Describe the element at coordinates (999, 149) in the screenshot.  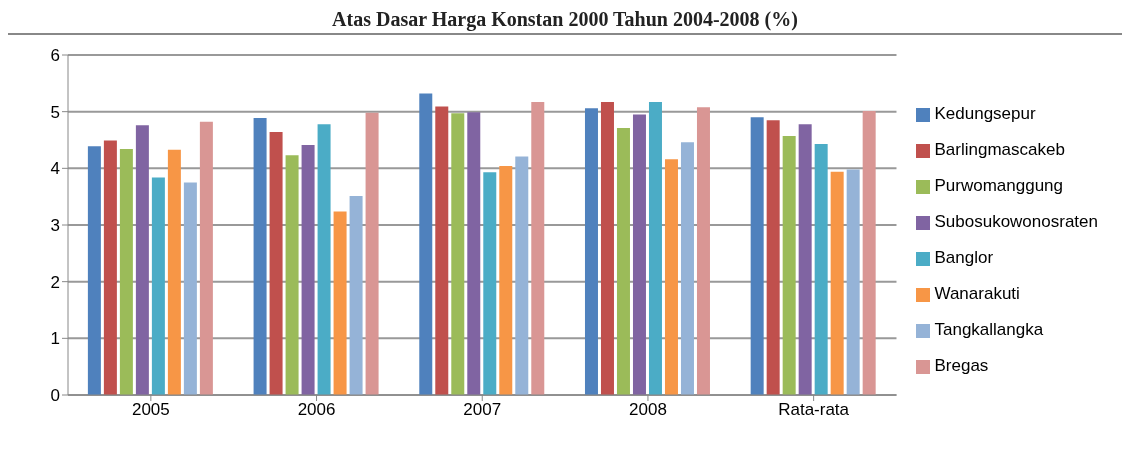
I see `legend-label: Barlingmascakeb` at that location.